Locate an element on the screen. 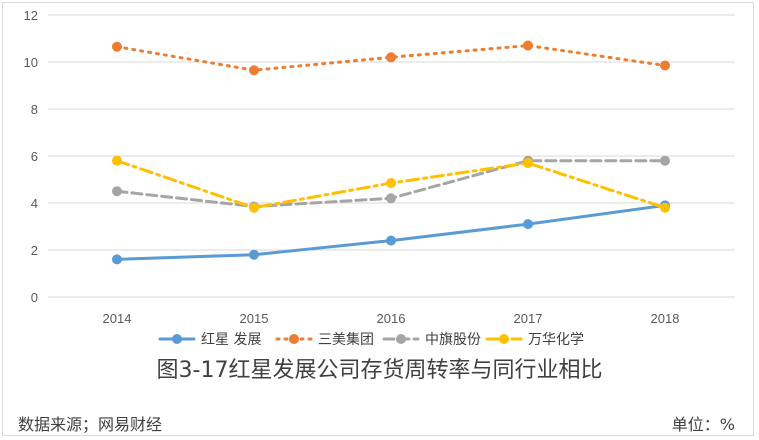 The height and width of the screenshot is (440, 759). y-axis-ticks: 0 2 4 6 8 10 12 is located at coordinates (31, 156).